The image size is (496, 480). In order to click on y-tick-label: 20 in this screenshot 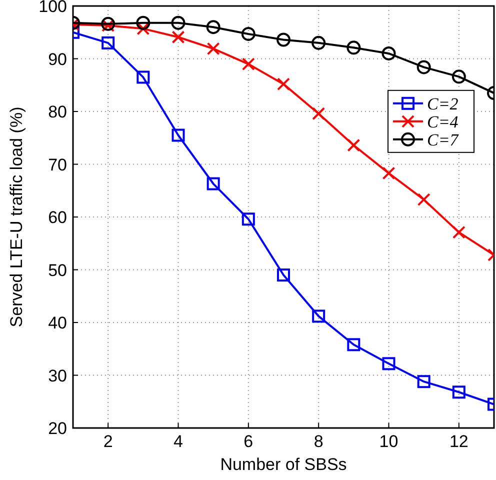, I will do `click(57, 428)`.